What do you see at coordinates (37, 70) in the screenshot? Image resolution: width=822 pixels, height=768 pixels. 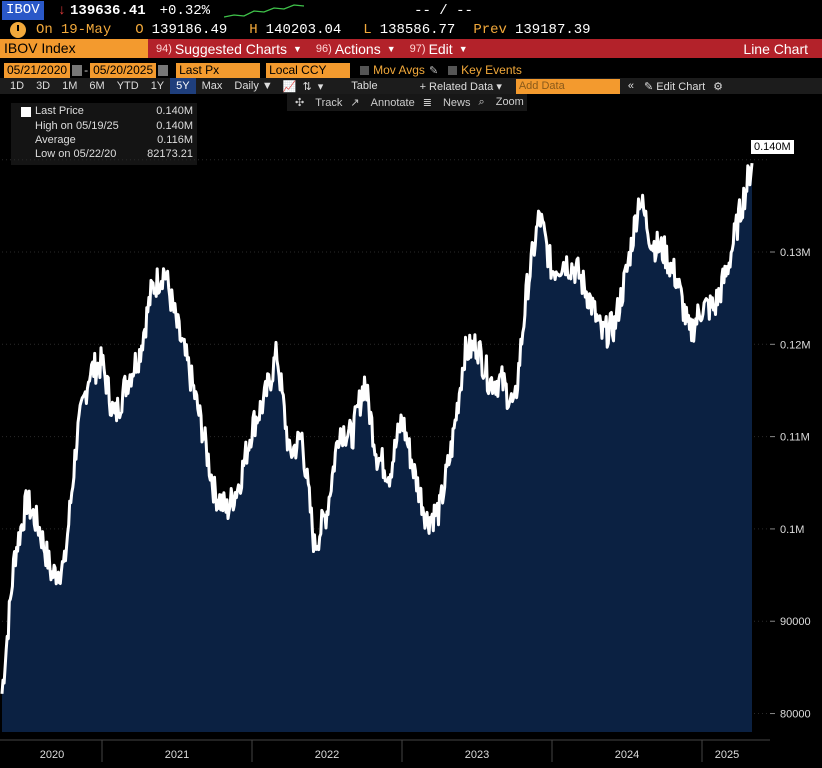 I see `start-date-field: 05/21/2020` at bounding box center [37, 70].